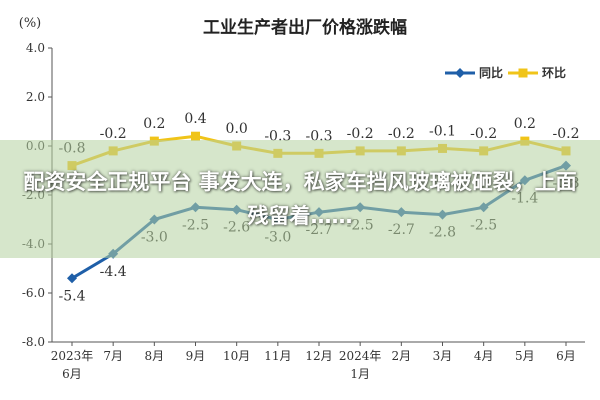  What do you see at coordinates (491, 72) in the screenshot?
I see `legend-label-yoy: 同比` at bounding box center [491, 72].